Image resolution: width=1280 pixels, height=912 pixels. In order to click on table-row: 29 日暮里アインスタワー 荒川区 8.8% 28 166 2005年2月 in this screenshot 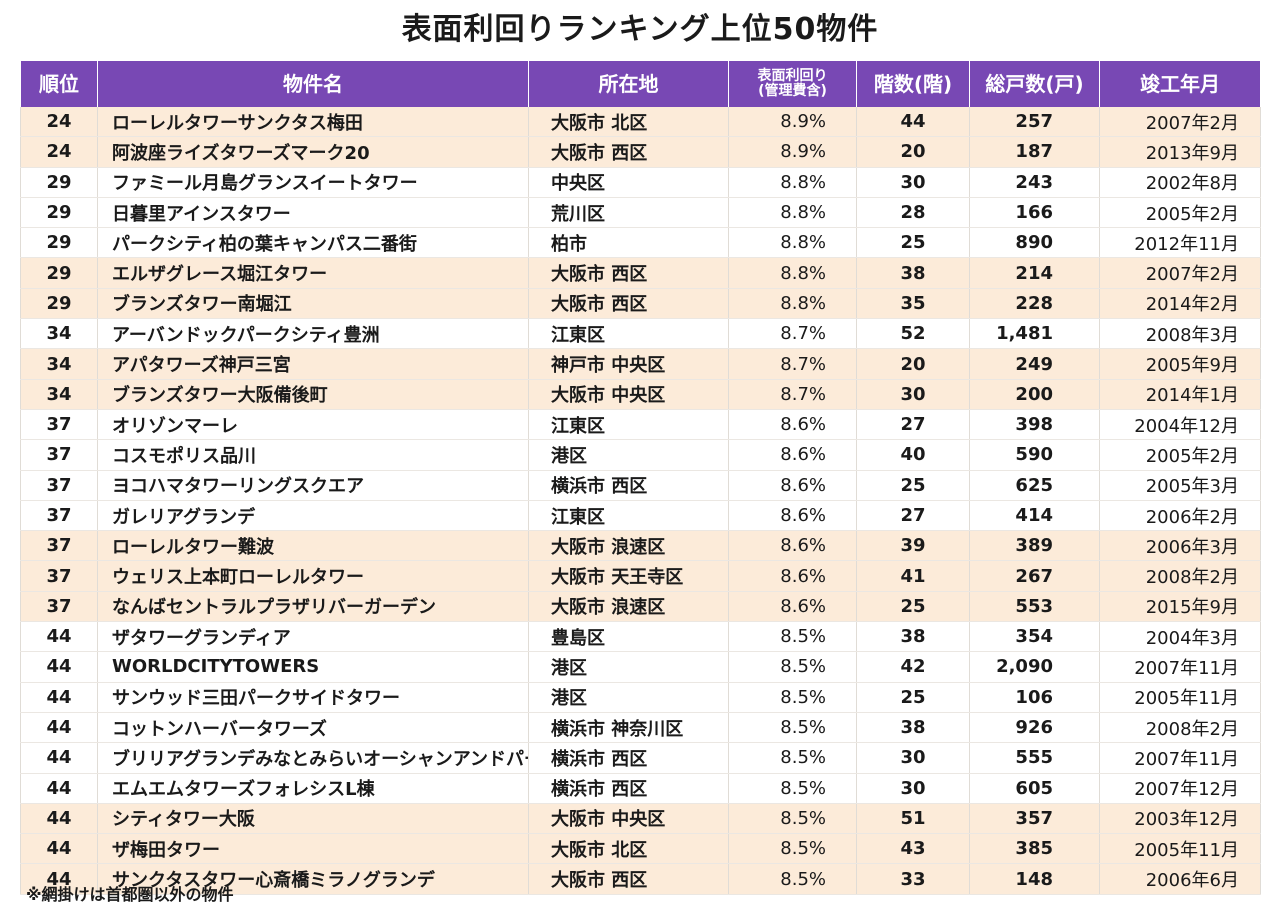, I will do `click(640, 213)`.